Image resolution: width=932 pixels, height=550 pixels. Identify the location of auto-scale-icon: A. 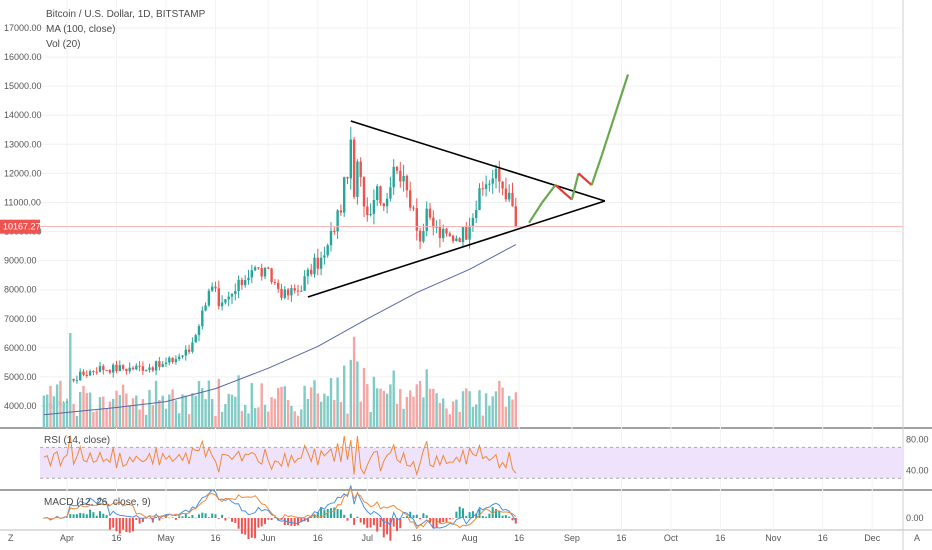
(917, 538).